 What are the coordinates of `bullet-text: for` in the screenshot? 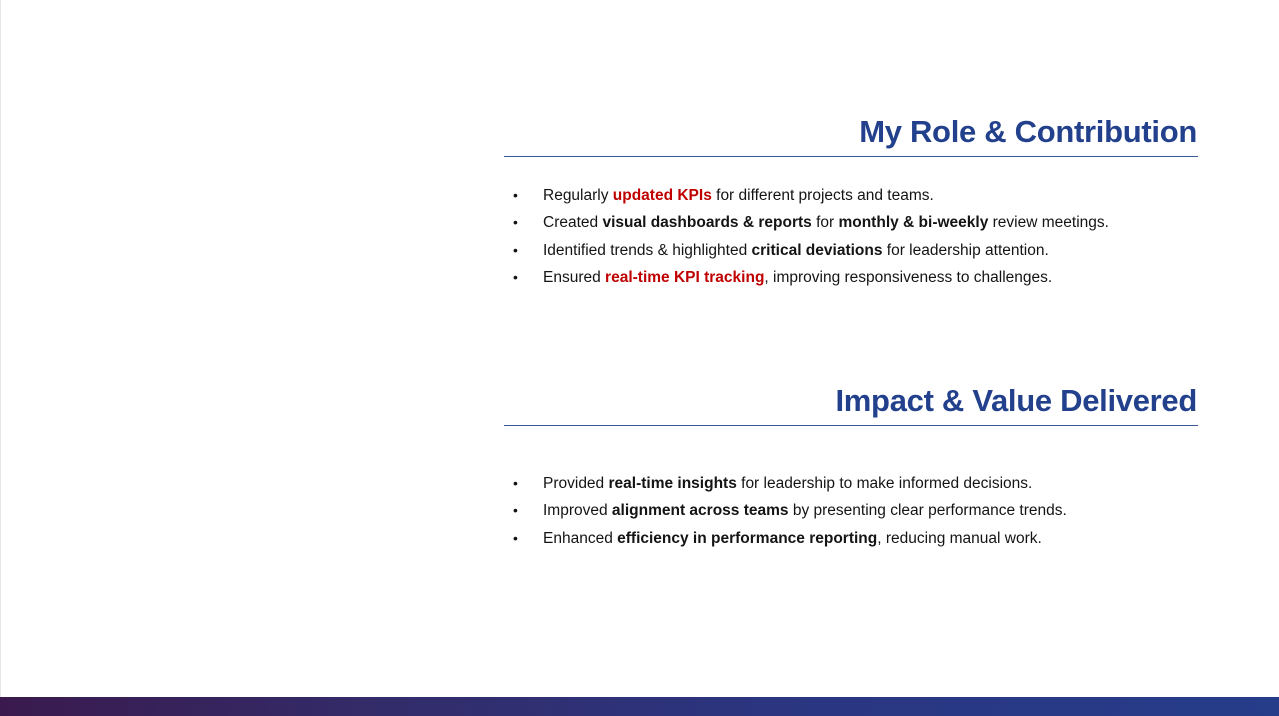 It's located at (825, 223).